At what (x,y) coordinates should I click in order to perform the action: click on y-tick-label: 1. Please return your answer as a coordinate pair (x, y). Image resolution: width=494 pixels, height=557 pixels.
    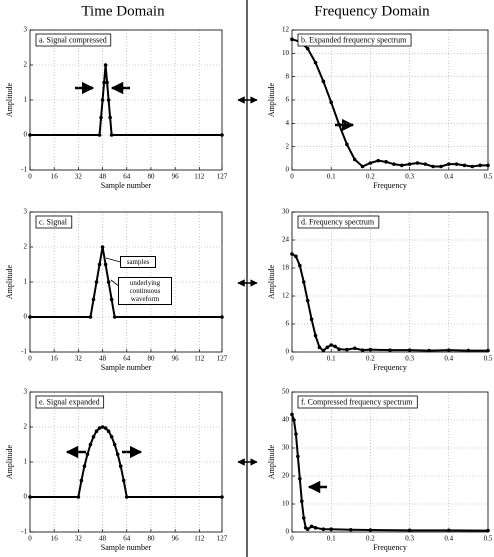
    Looking at the image, I should click on (26, 462).